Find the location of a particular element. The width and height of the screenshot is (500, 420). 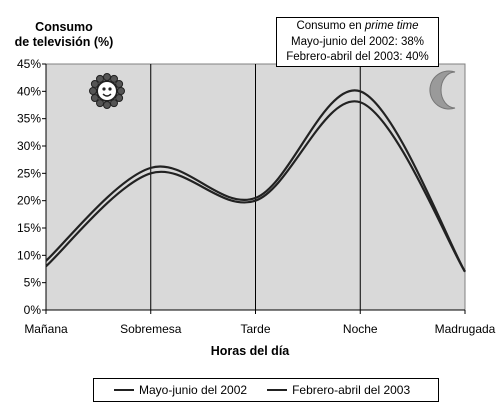

x-tick-label: Tarde is located at coordinates (255, 329).